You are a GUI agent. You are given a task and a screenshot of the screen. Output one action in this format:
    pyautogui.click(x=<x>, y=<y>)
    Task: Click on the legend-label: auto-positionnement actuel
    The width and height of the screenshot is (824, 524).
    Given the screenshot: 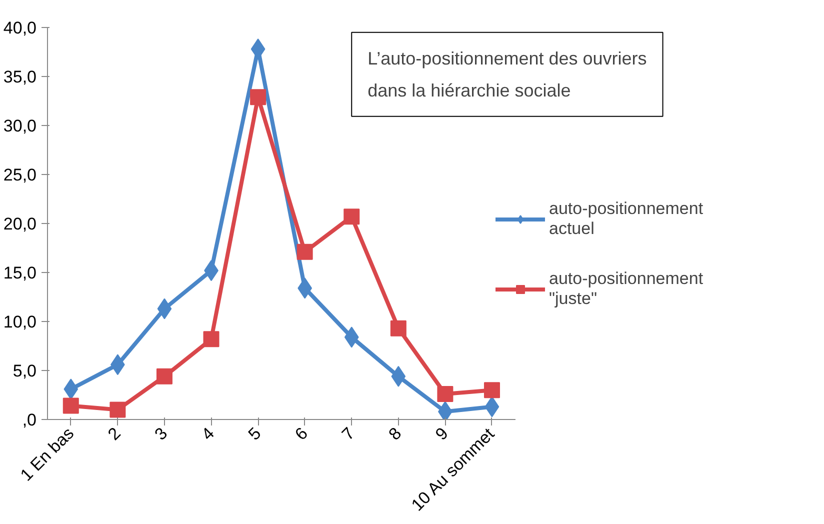 What is the action you would take?
    pyautogui.click(x=626, y=219)
    